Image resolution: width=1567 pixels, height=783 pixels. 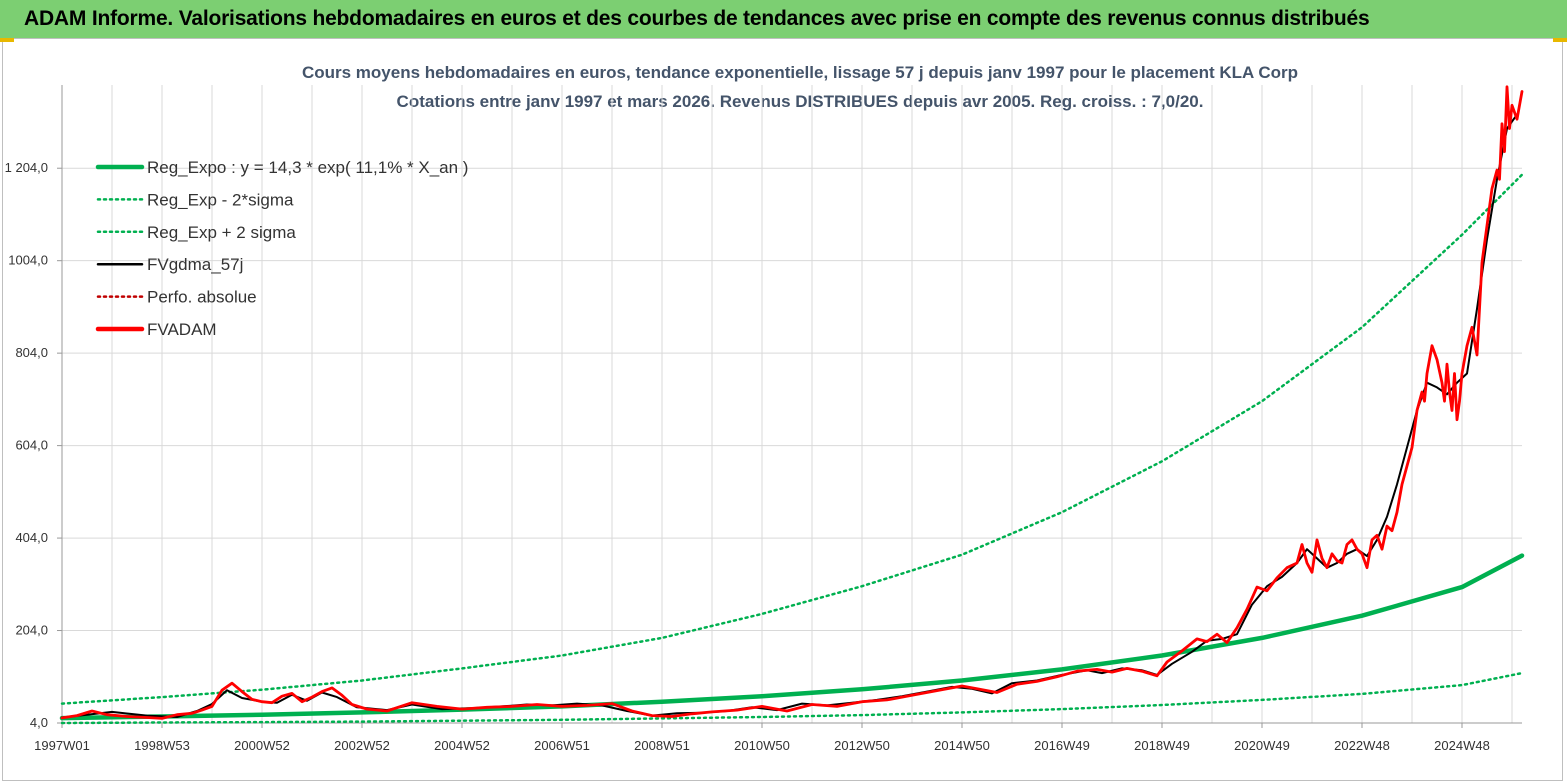 I want to click on x-tick-label: 2010W50, so click(x=762, y=745).